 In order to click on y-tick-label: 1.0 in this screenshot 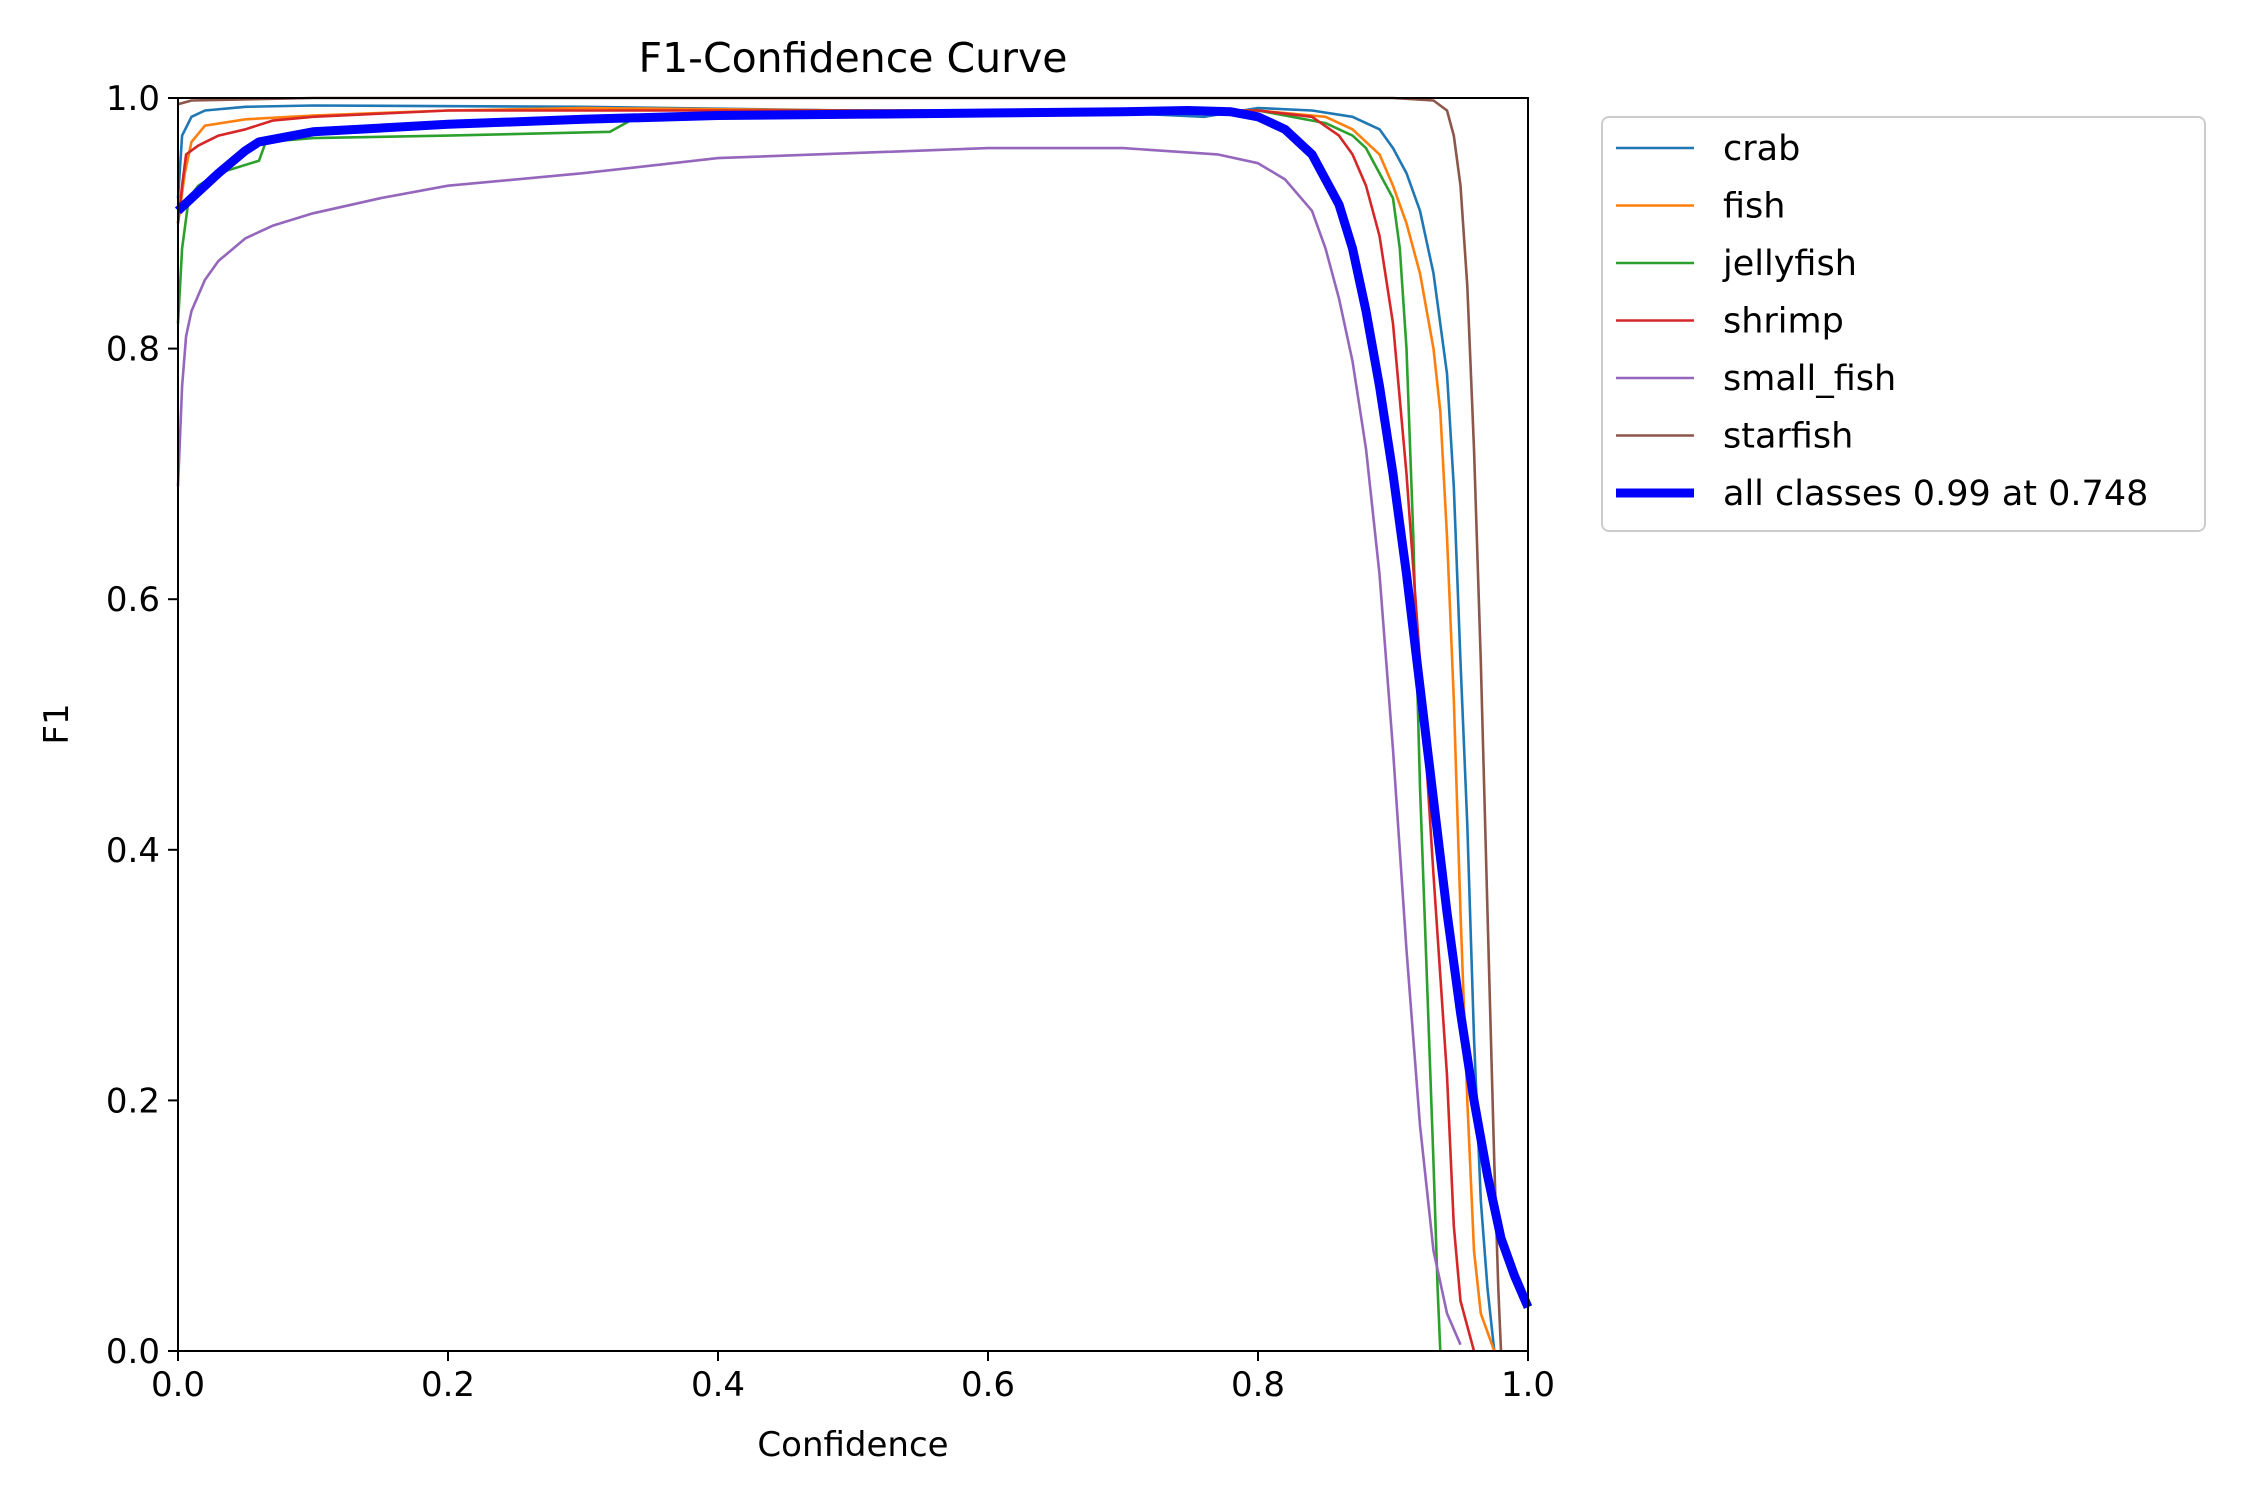, I will do `click(133, 99)`.